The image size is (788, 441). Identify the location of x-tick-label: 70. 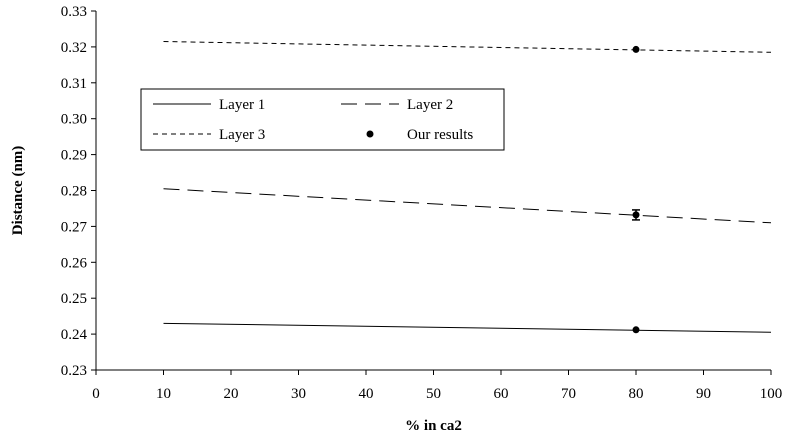
(568, 394).